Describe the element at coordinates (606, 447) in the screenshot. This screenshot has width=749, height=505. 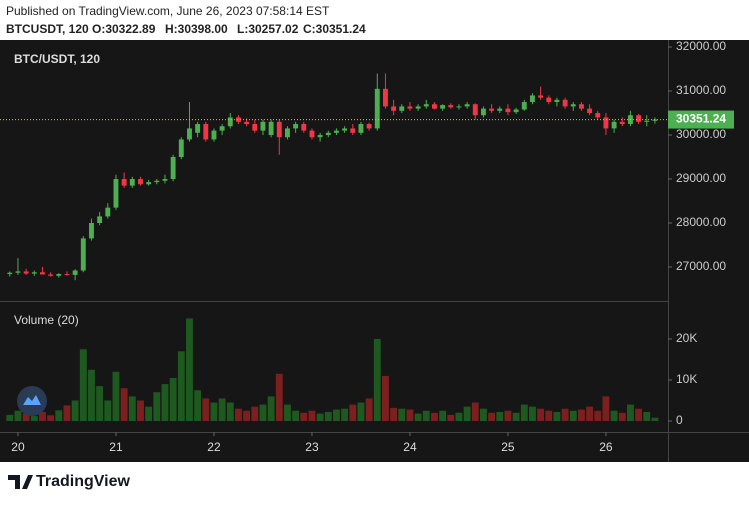
I see `x-tick-label: 26` at that location.